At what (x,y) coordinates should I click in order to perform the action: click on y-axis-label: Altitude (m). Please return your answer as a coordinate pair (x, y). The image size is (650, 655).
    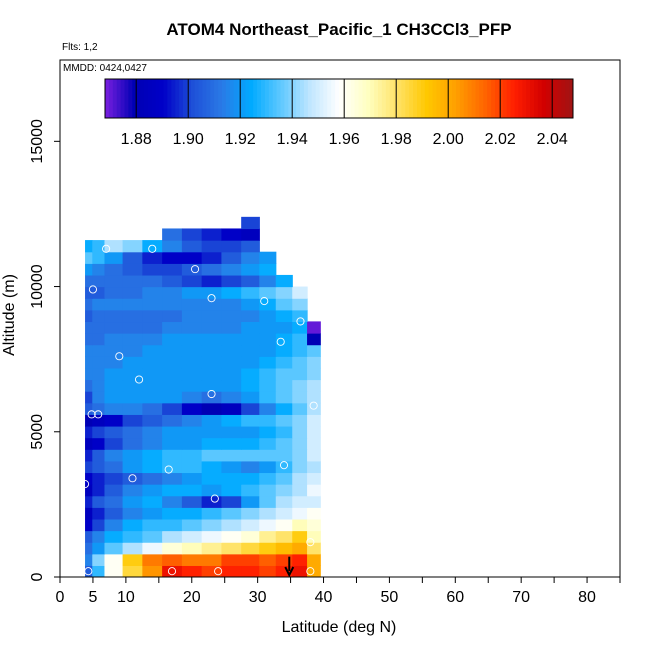
    Looking at the image, I should click on (9, 315).